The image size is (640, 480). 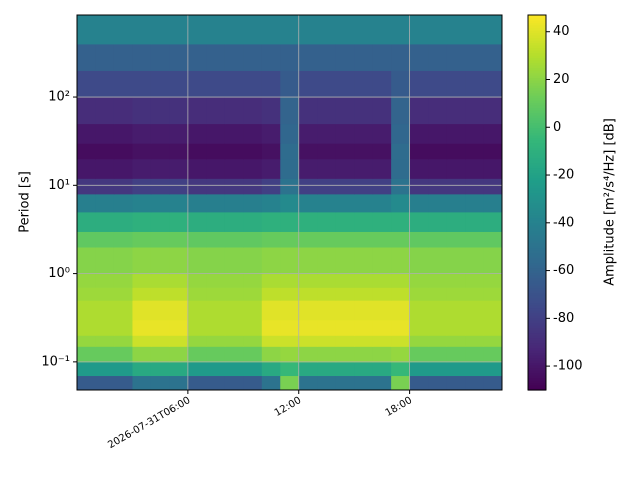 I want to click on y-axis-label: Period [s], so click(x=25, y=202).